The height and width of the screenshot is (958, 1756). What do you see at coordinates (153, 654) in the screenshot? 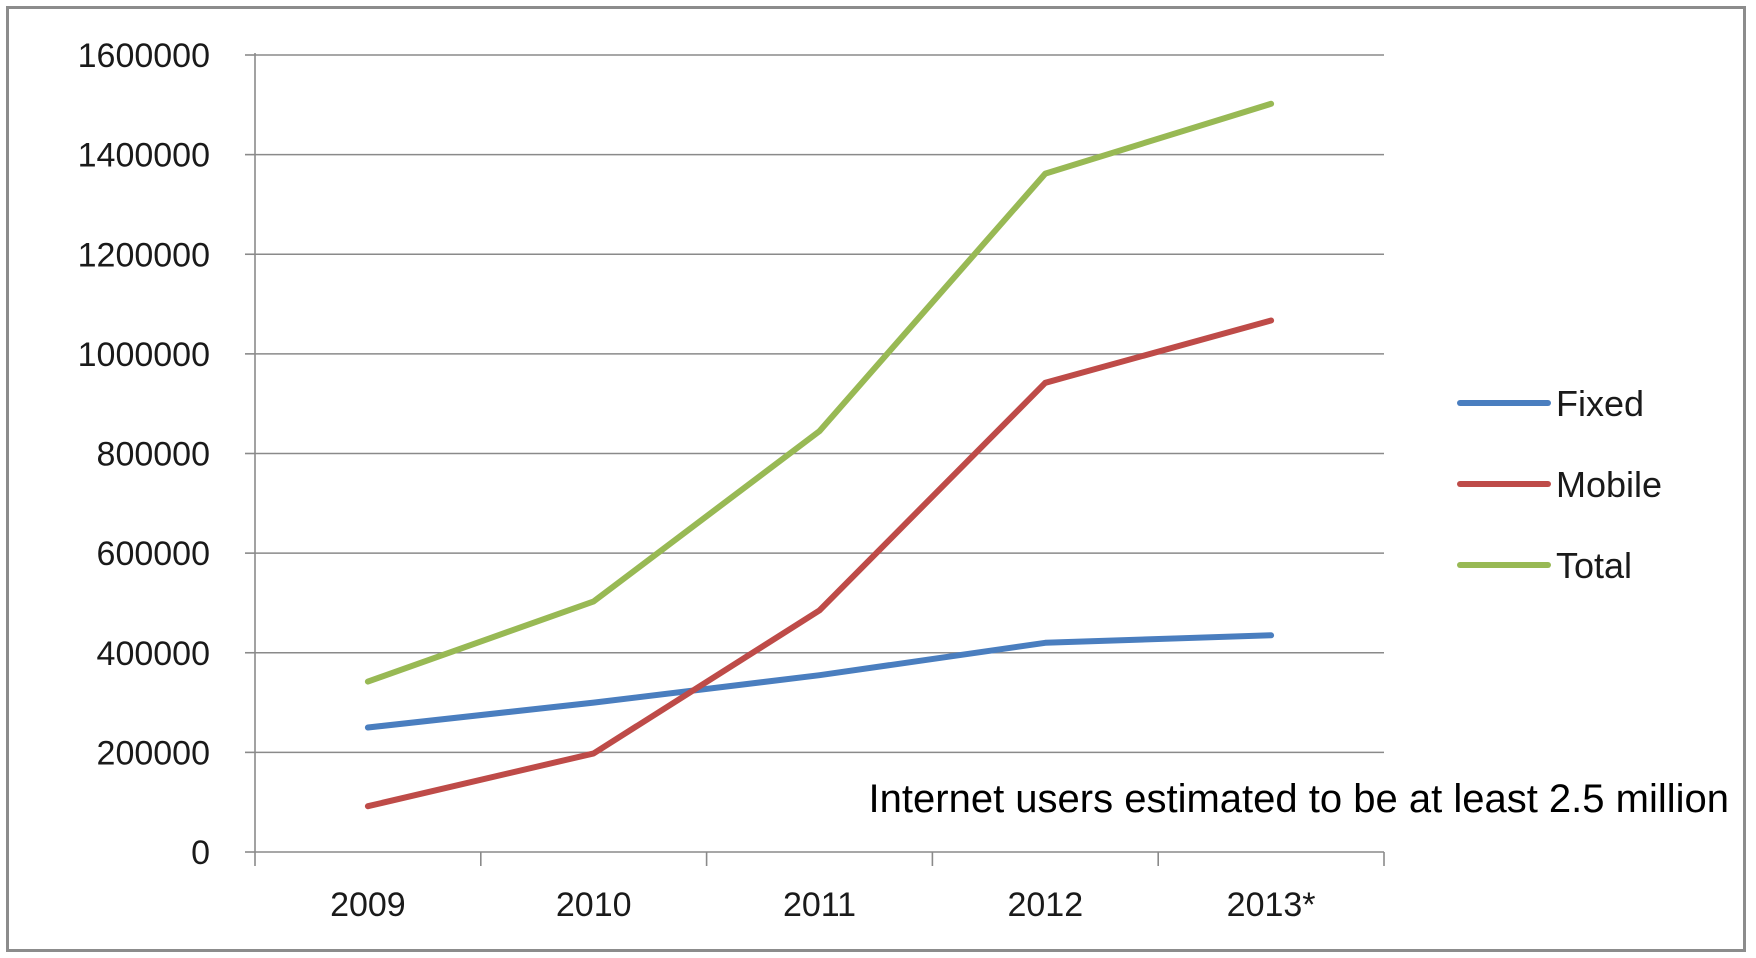
I see `y-tick-label: 400000` at bounding box center [153, 654].